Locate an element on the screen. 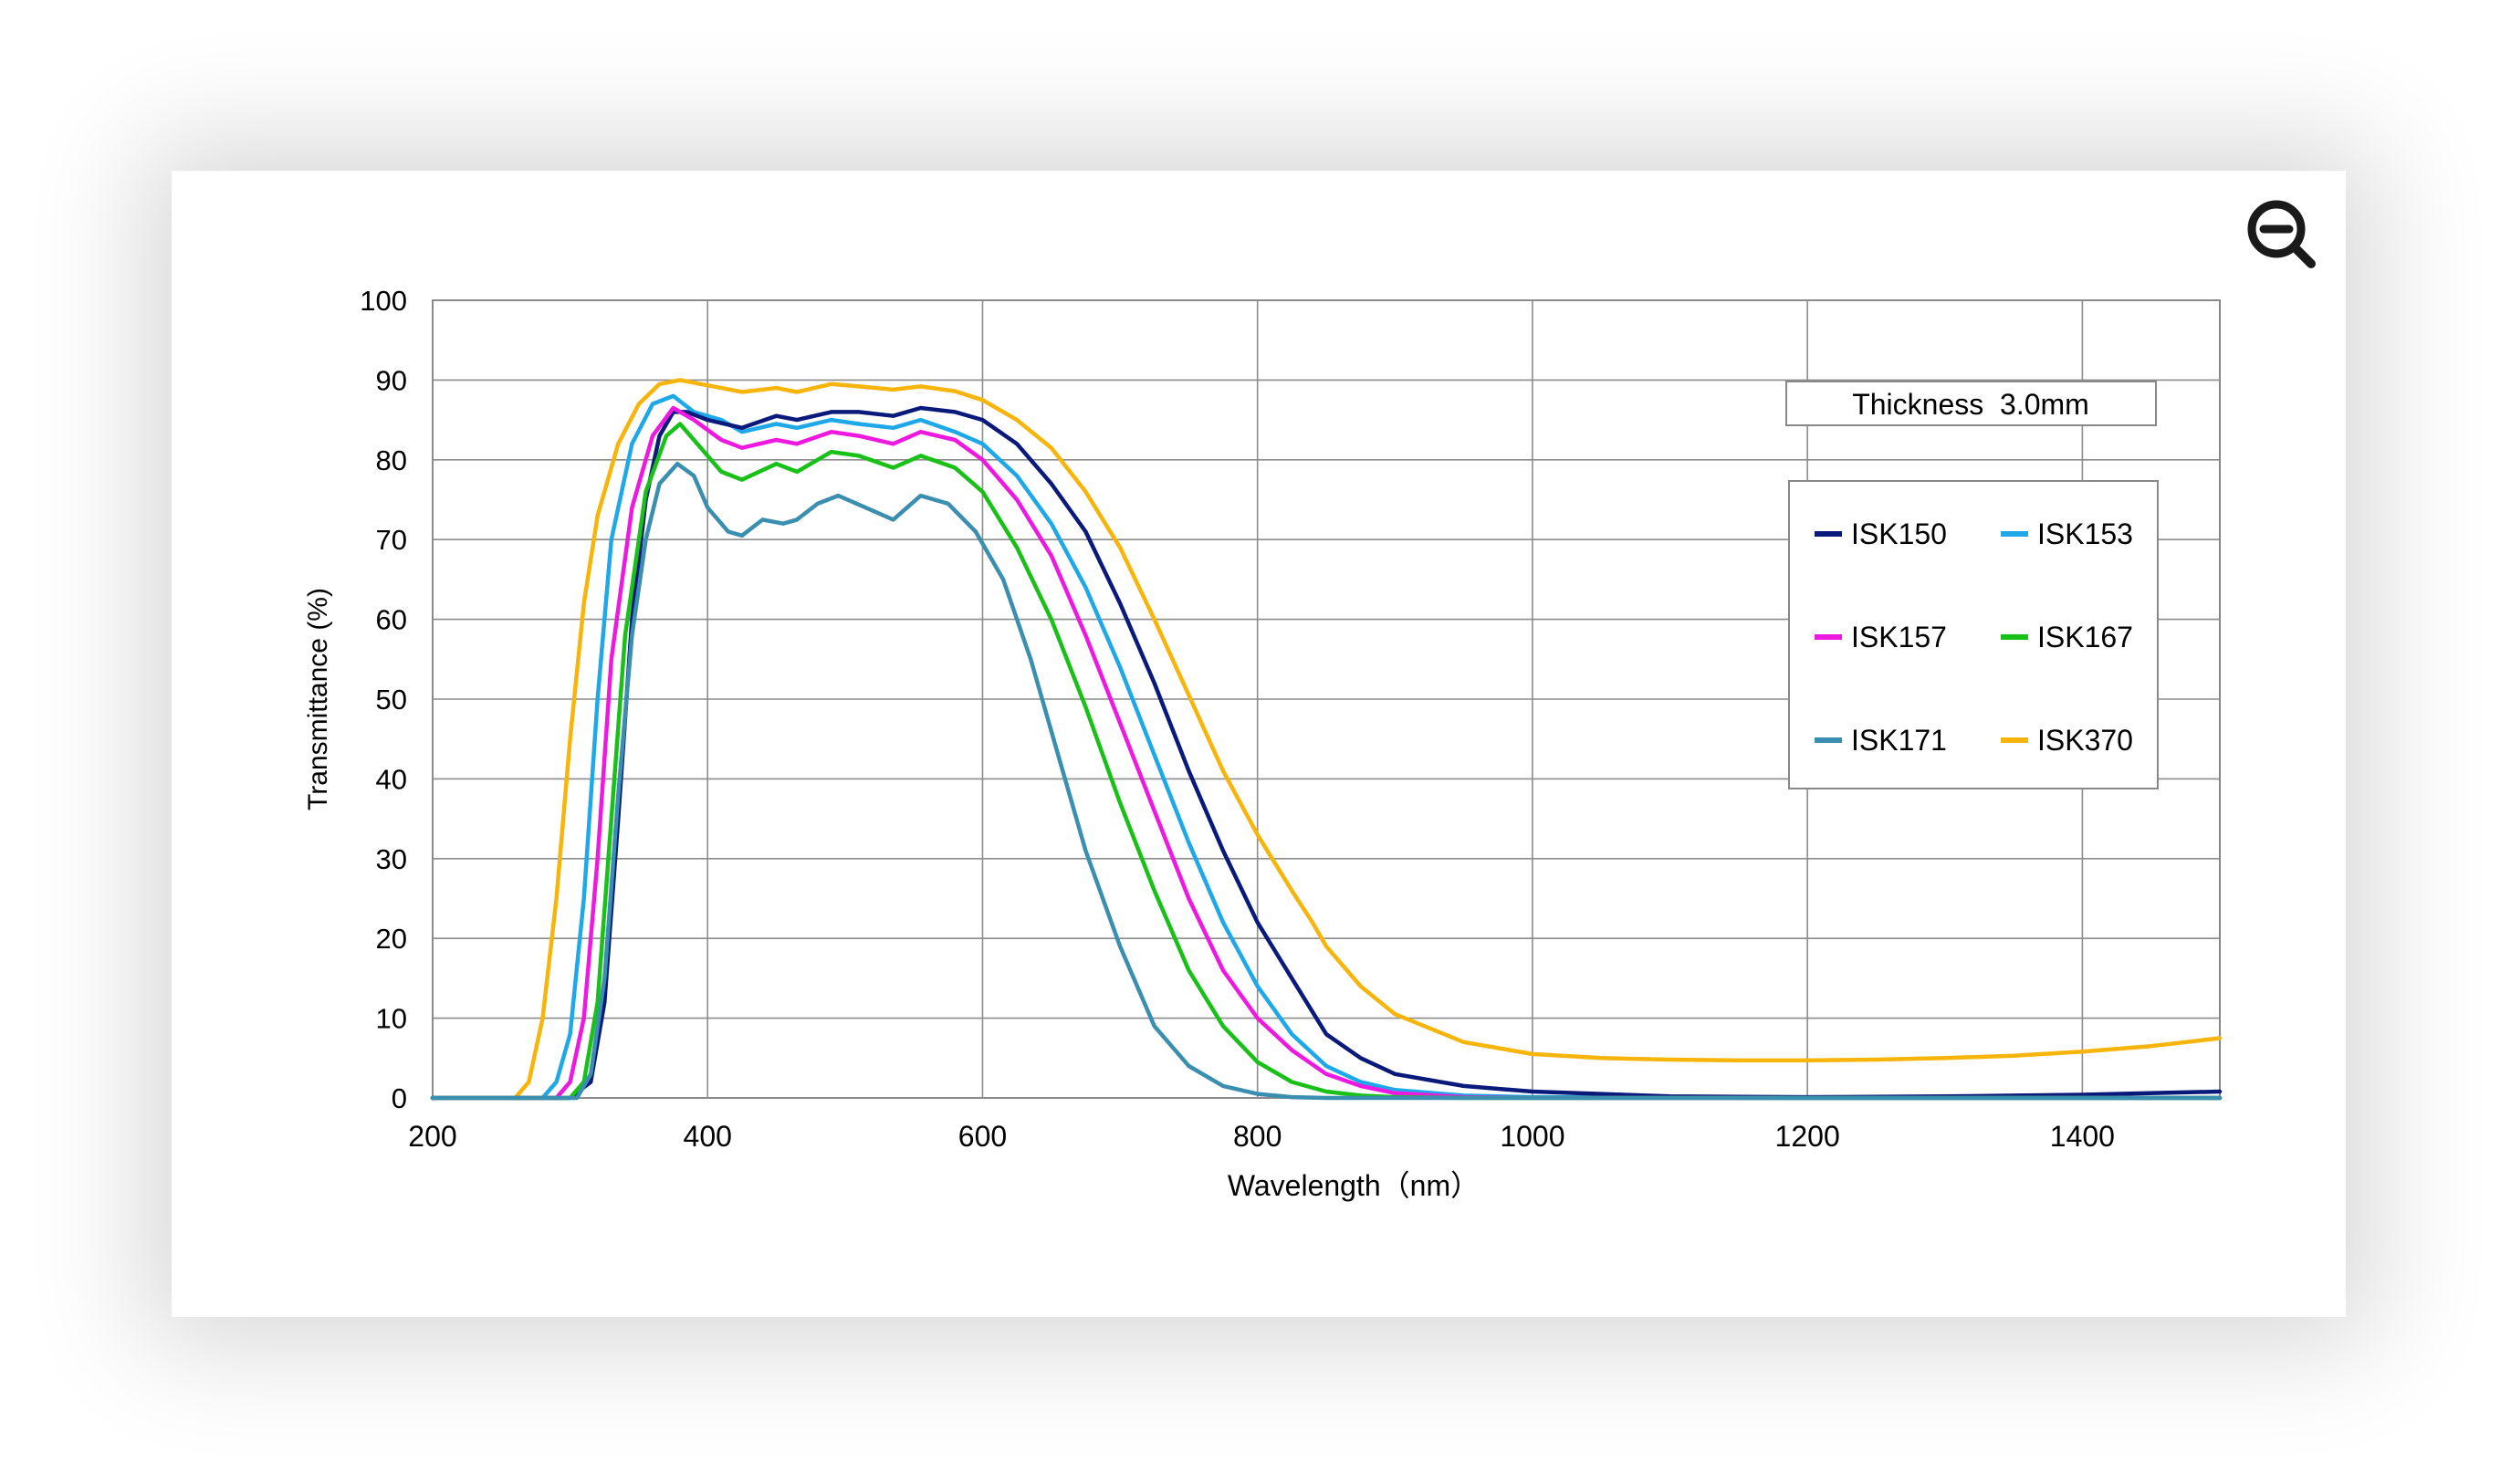  x-tick-labels: 200 400 600 800 1000 1200 1400 is located at coordinates (1261, 1136).